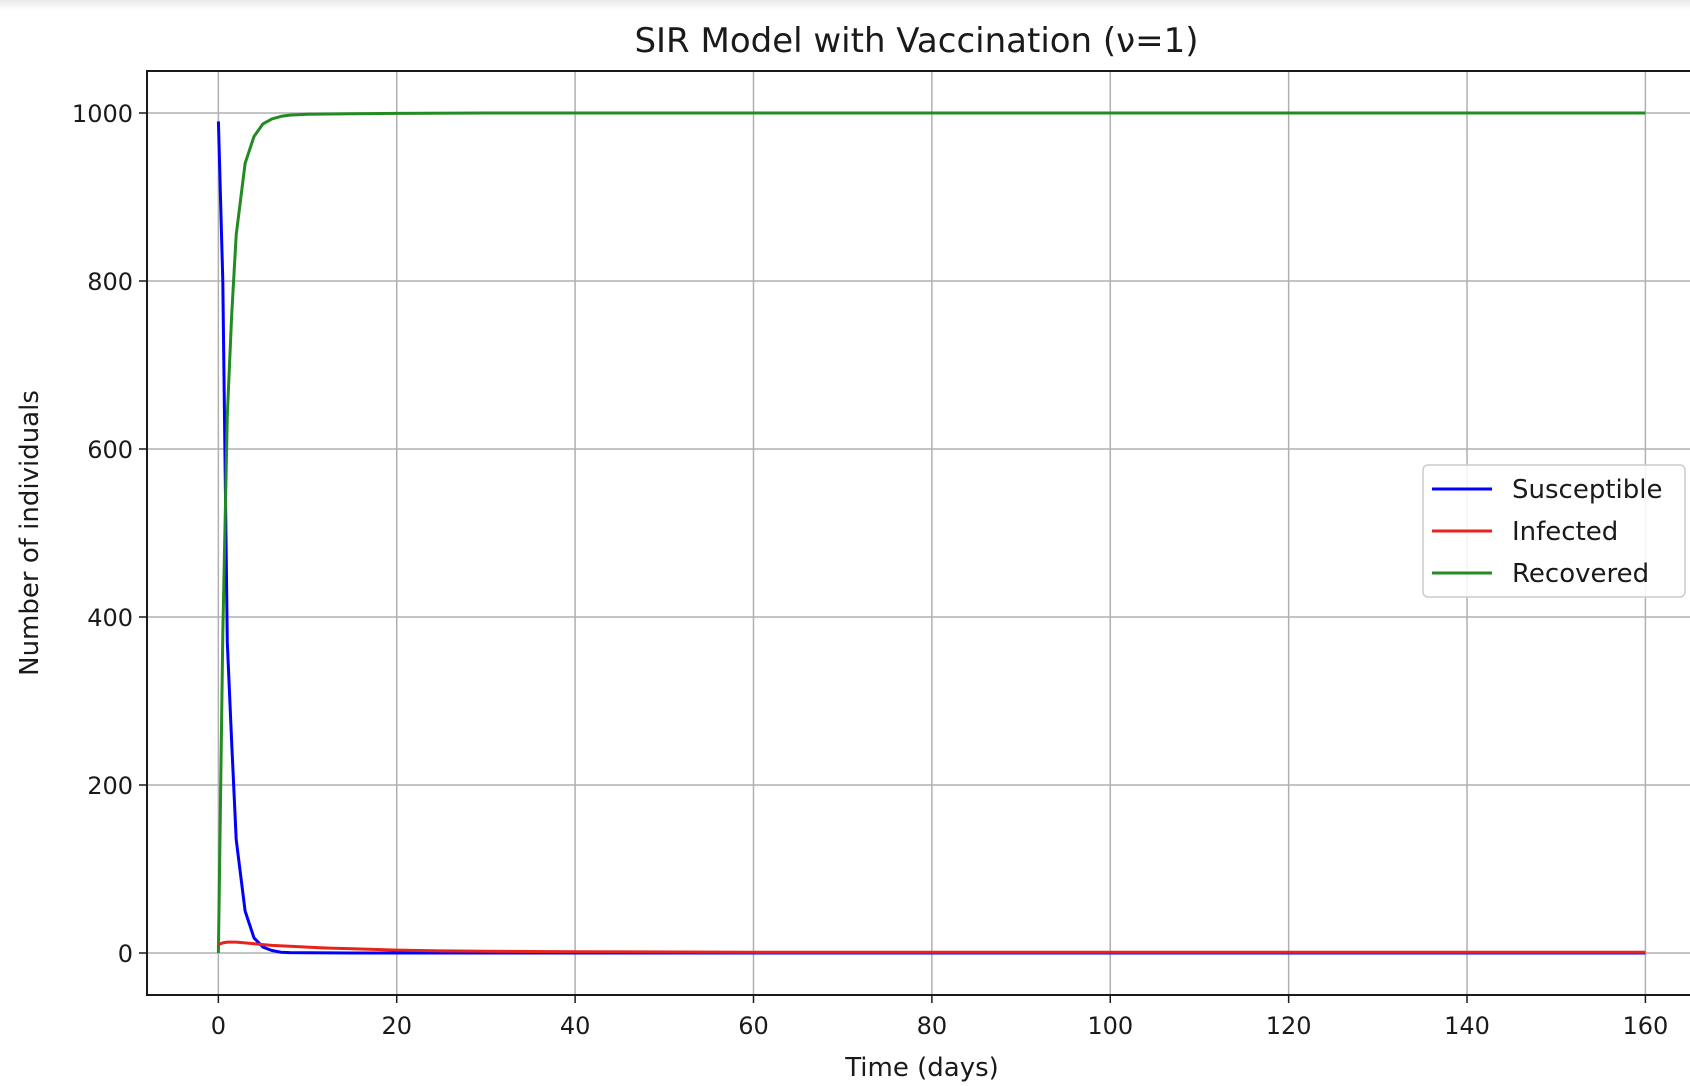 This screenshot has height=1086, width=1690. What do you see at coordinates (125, 954) in the screenshot?
I see `y-tick-label: 0` at bounding box center [125, 954].